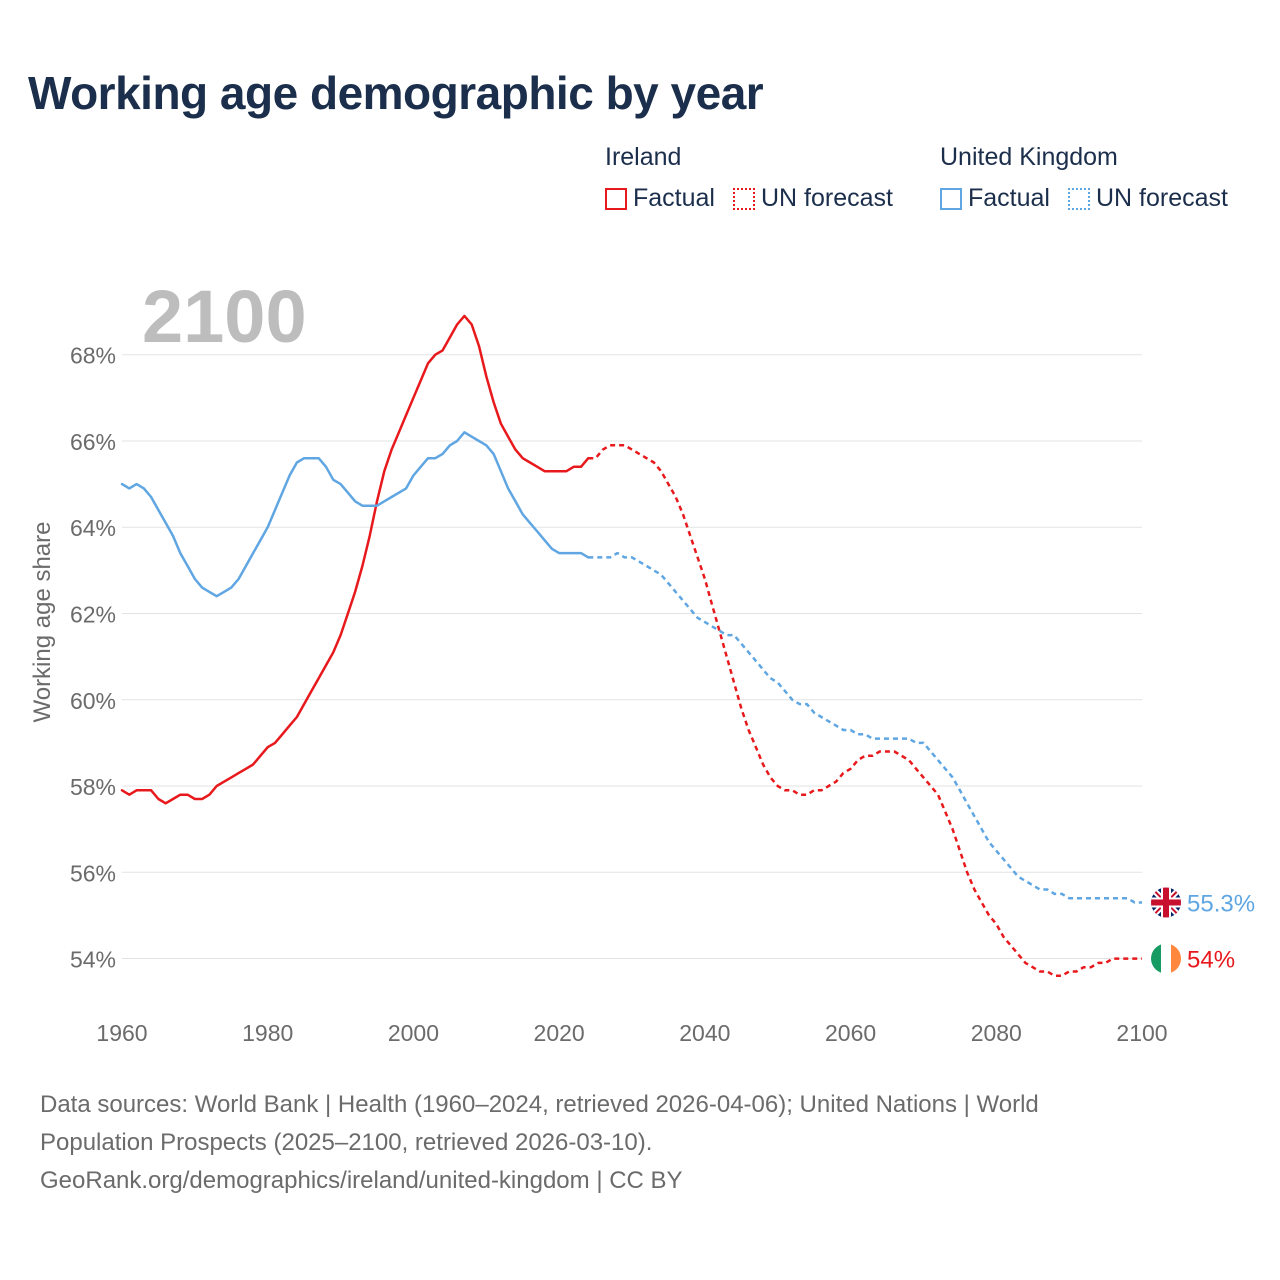 This screenshot has height=1280, width=1280. I want to click on legend-item-ireland-factual: Factual, so click(660, 198).